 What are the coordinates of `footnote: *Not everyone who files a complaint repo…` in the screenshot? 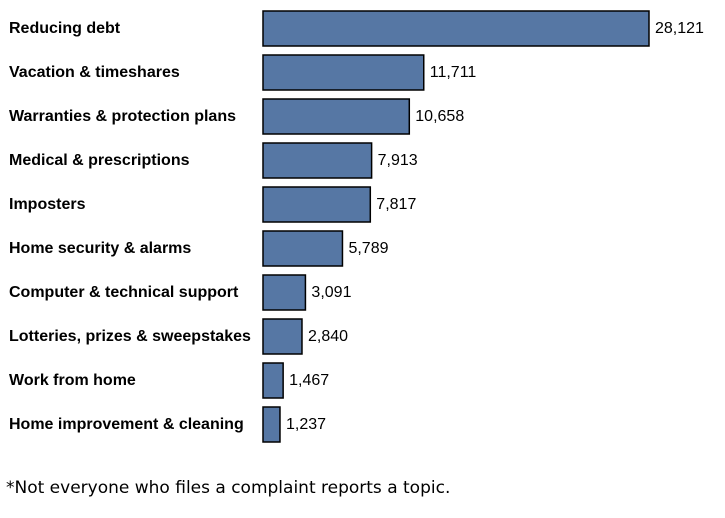 It's located at (228, 488).